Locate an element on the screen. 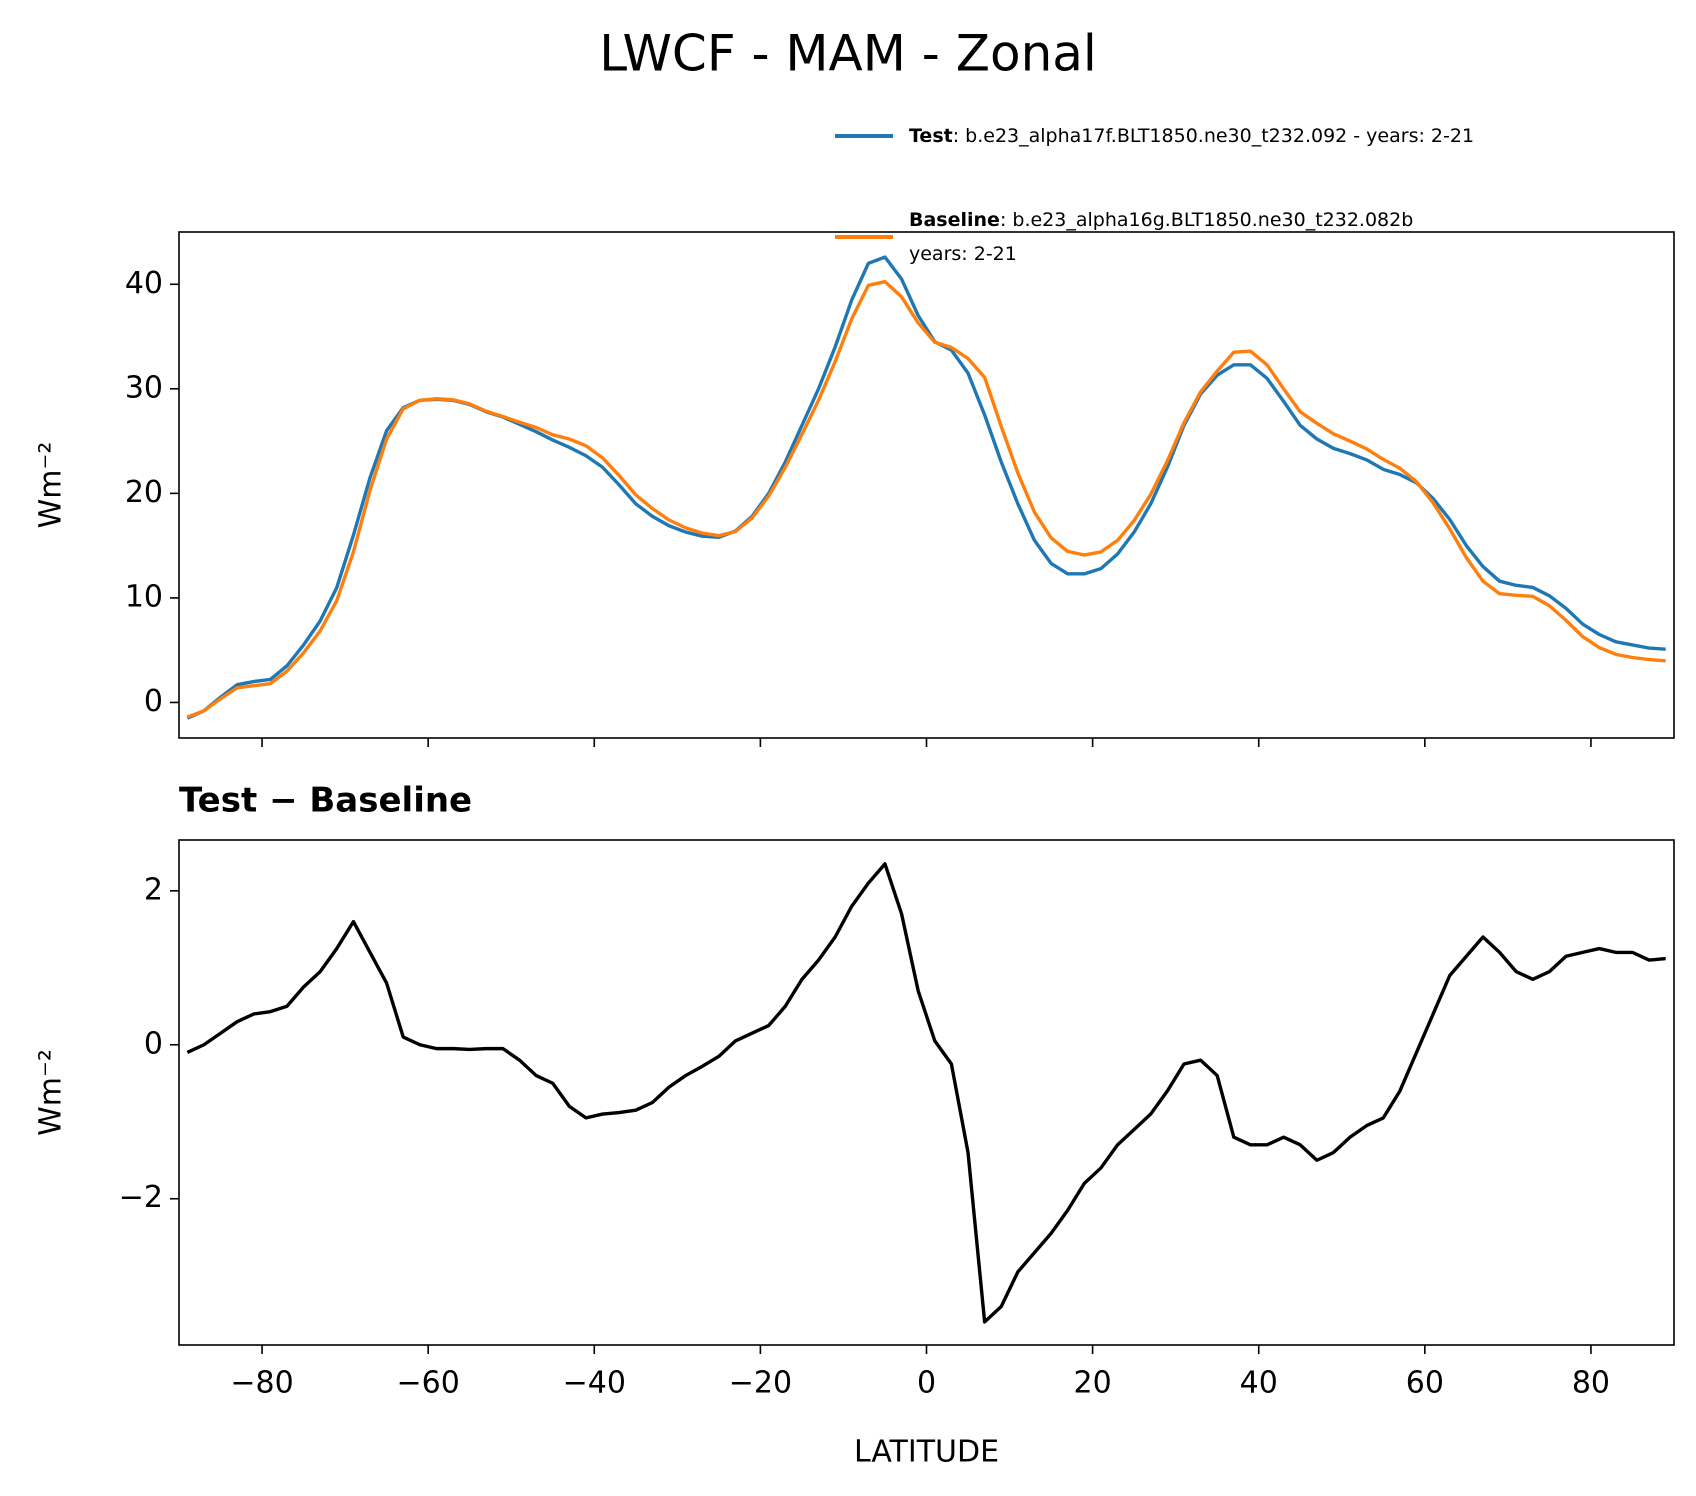 Image resolution: width=1696 pixels, height=1496 pixels. x-tick-label: −40 is located at coordinates (594, 1383).